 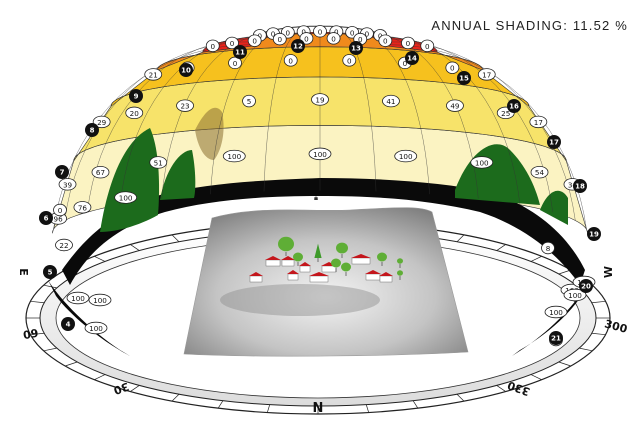 I want to click on shading-cell-row4: 19, so click(x=320, y=99).